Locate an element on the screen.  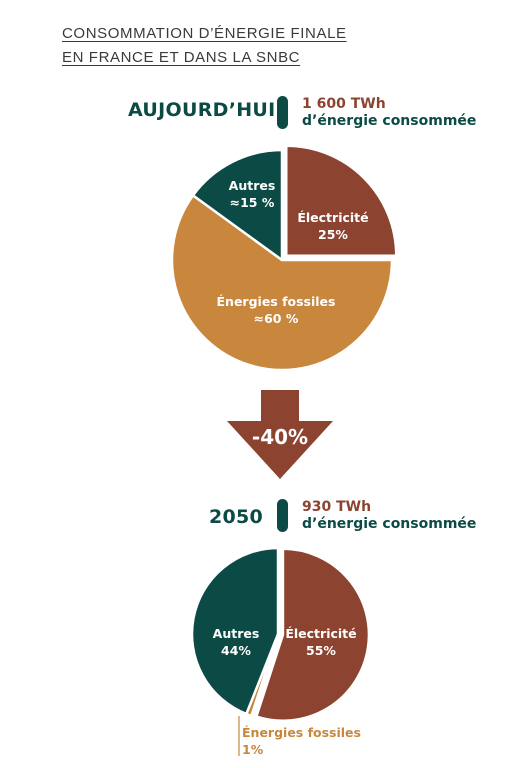
today-energy-text: d’énergie consommée is located at coordinates (389, 121).